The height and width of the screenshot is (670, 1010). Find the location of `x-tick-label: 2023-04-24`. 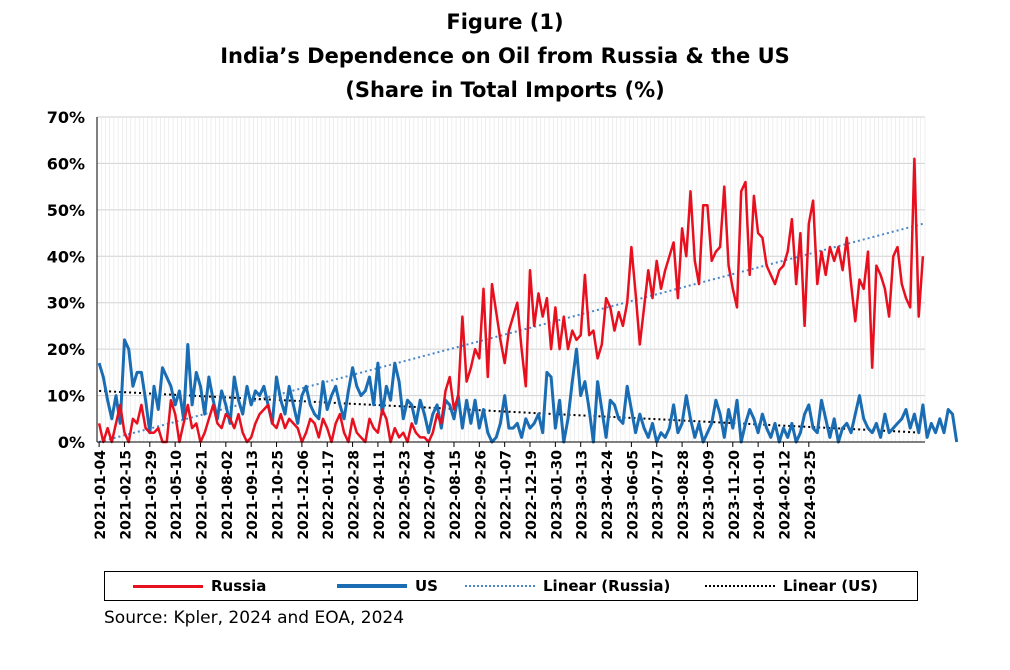

x-tick-label: 2023-04-24 is located at coordinates (608, 495).